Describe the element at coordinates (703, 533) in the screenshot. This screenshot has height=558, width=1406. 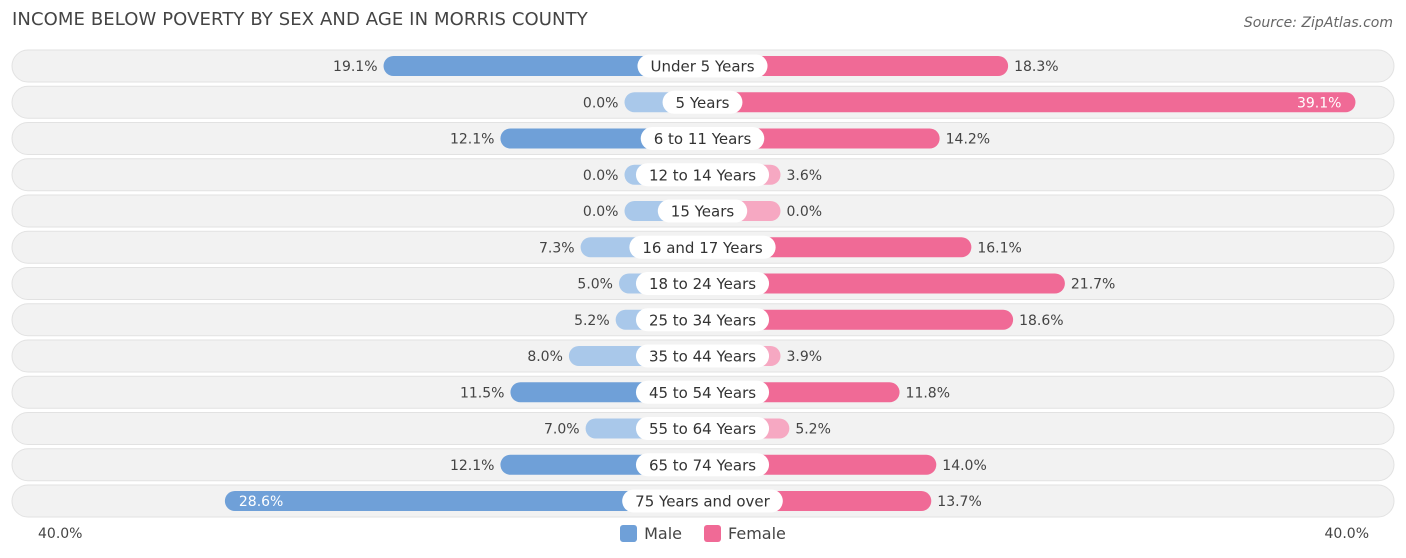
I see `legend: Male Female` at that location.